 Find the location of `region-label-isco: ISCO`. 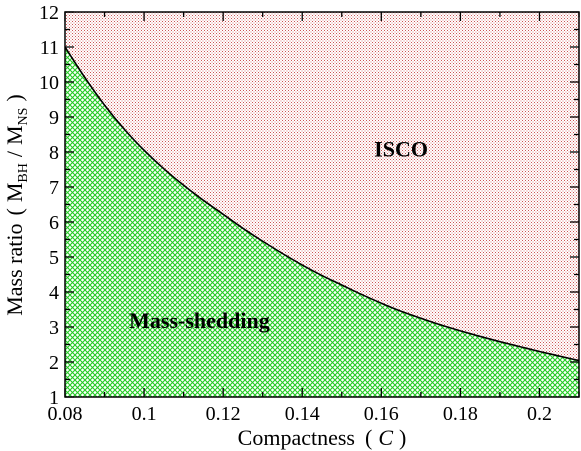

region-label-isco: ISCO is located at coordinates (401, 149).